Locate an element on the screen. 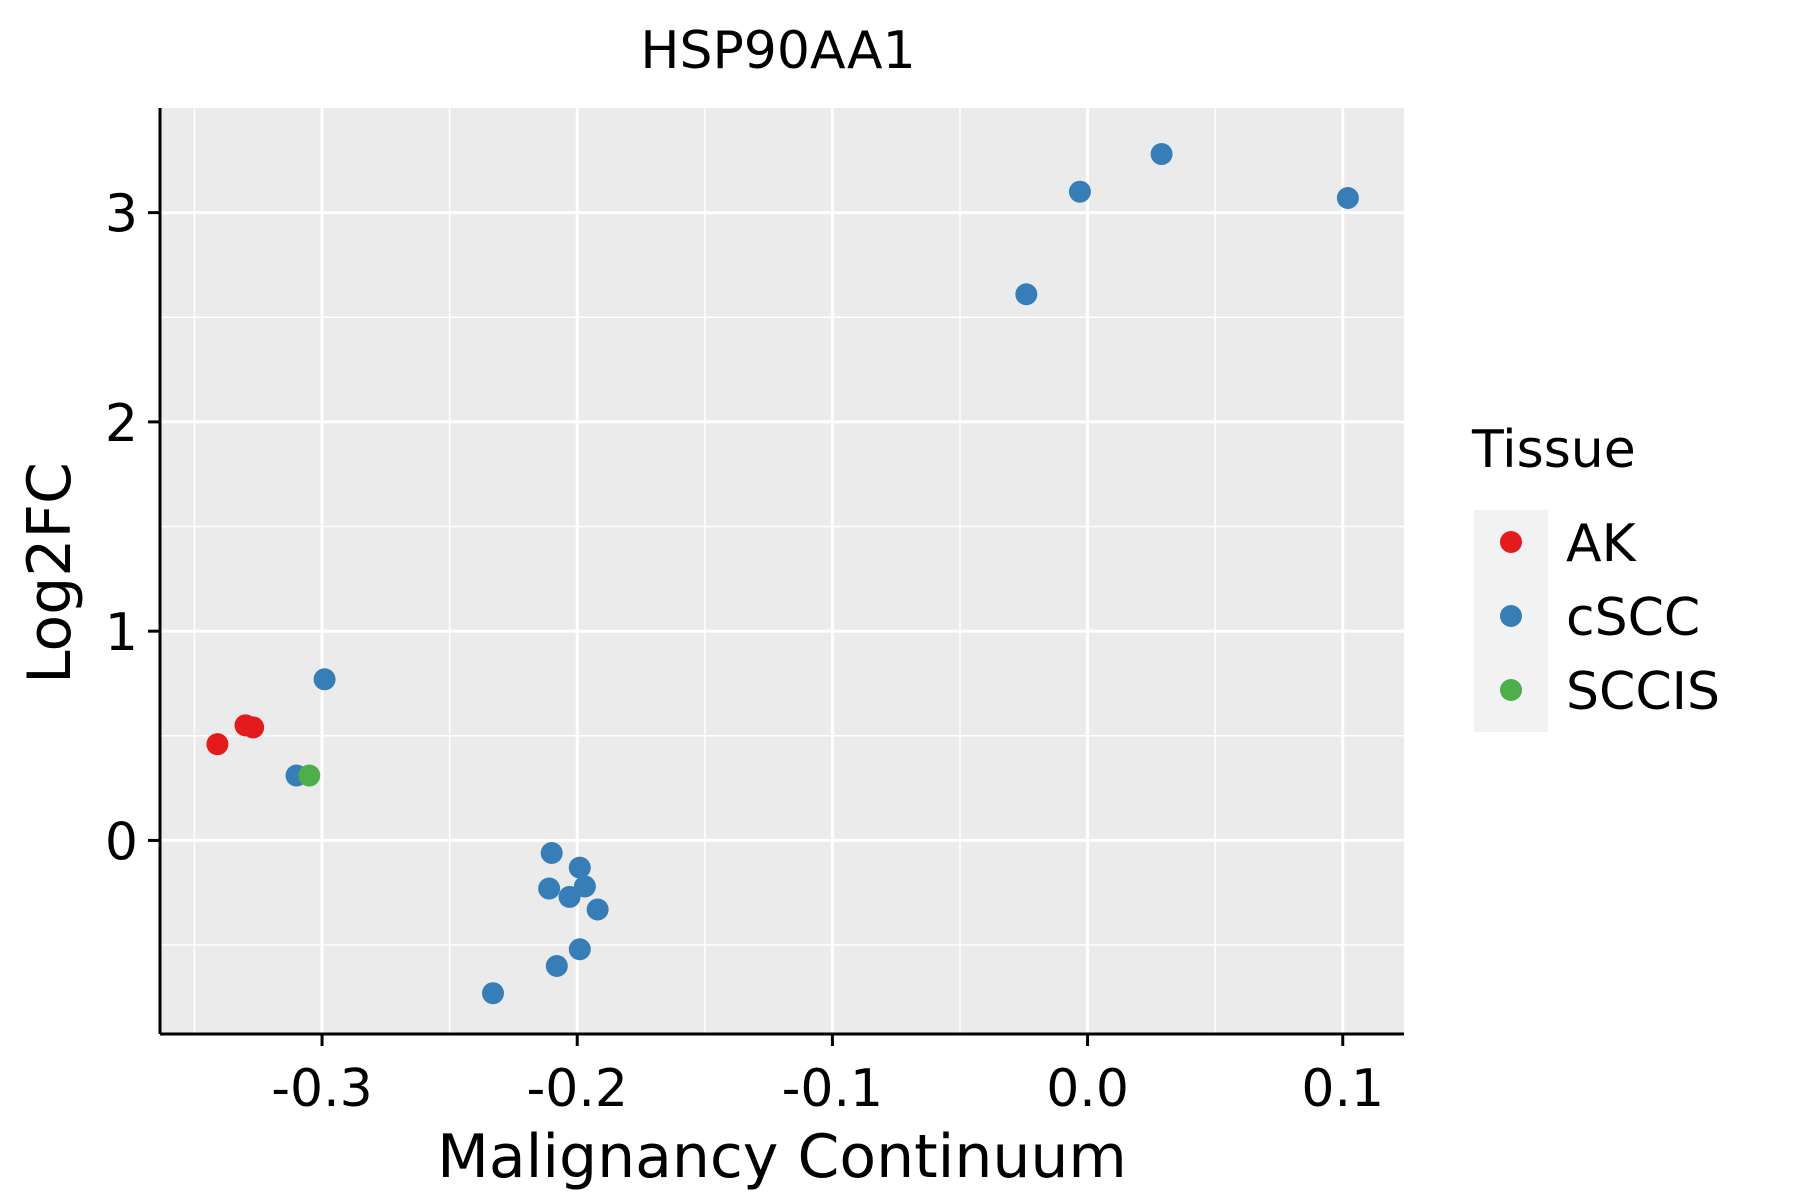 The width and height of the screenshot is (1800, 1200). y-tick-label: 2 is located at coordinates (121, 424).